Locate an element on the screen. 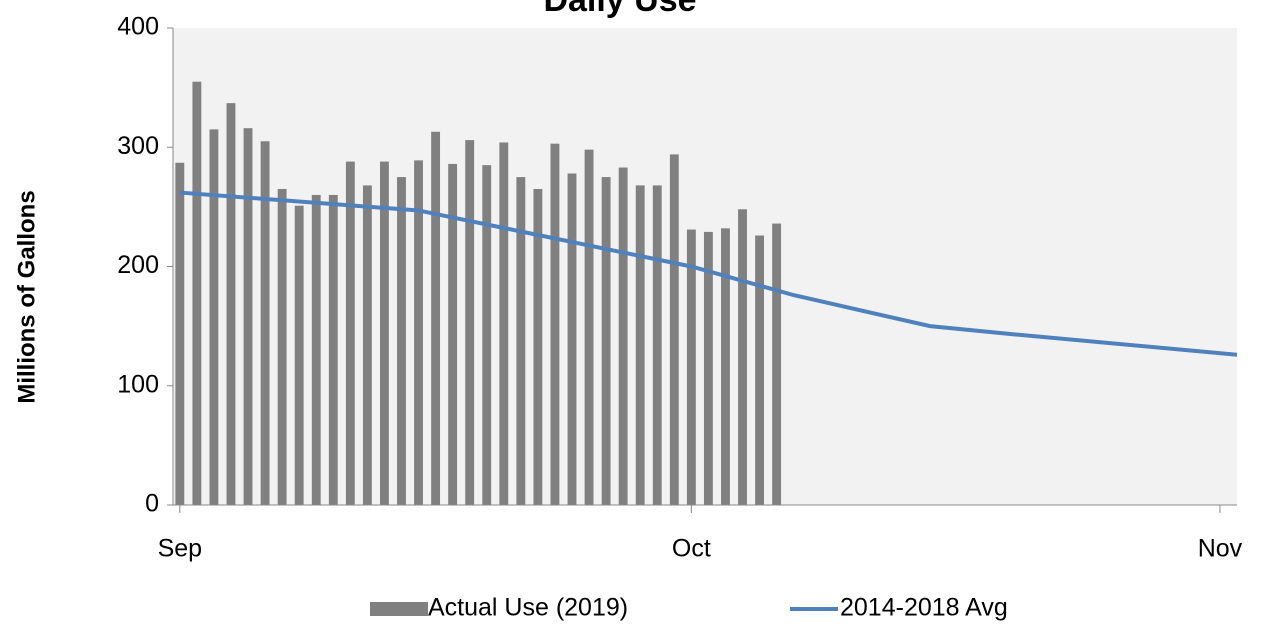 This screenshot has height=631, width=1273. y-tick-label: 300 is located at coordinates (138, 146).